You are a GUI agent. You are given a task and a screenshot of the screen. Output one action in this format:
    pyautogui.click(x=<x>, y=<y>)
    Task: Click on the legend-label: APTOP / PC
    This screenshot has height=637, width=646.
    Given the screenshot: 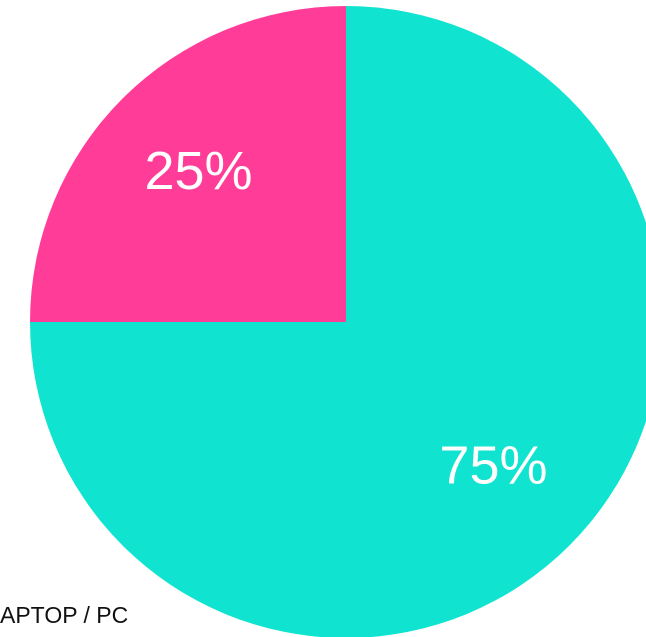 What is the action you would take?
    pyautogui.click(x=64, y=615)
    